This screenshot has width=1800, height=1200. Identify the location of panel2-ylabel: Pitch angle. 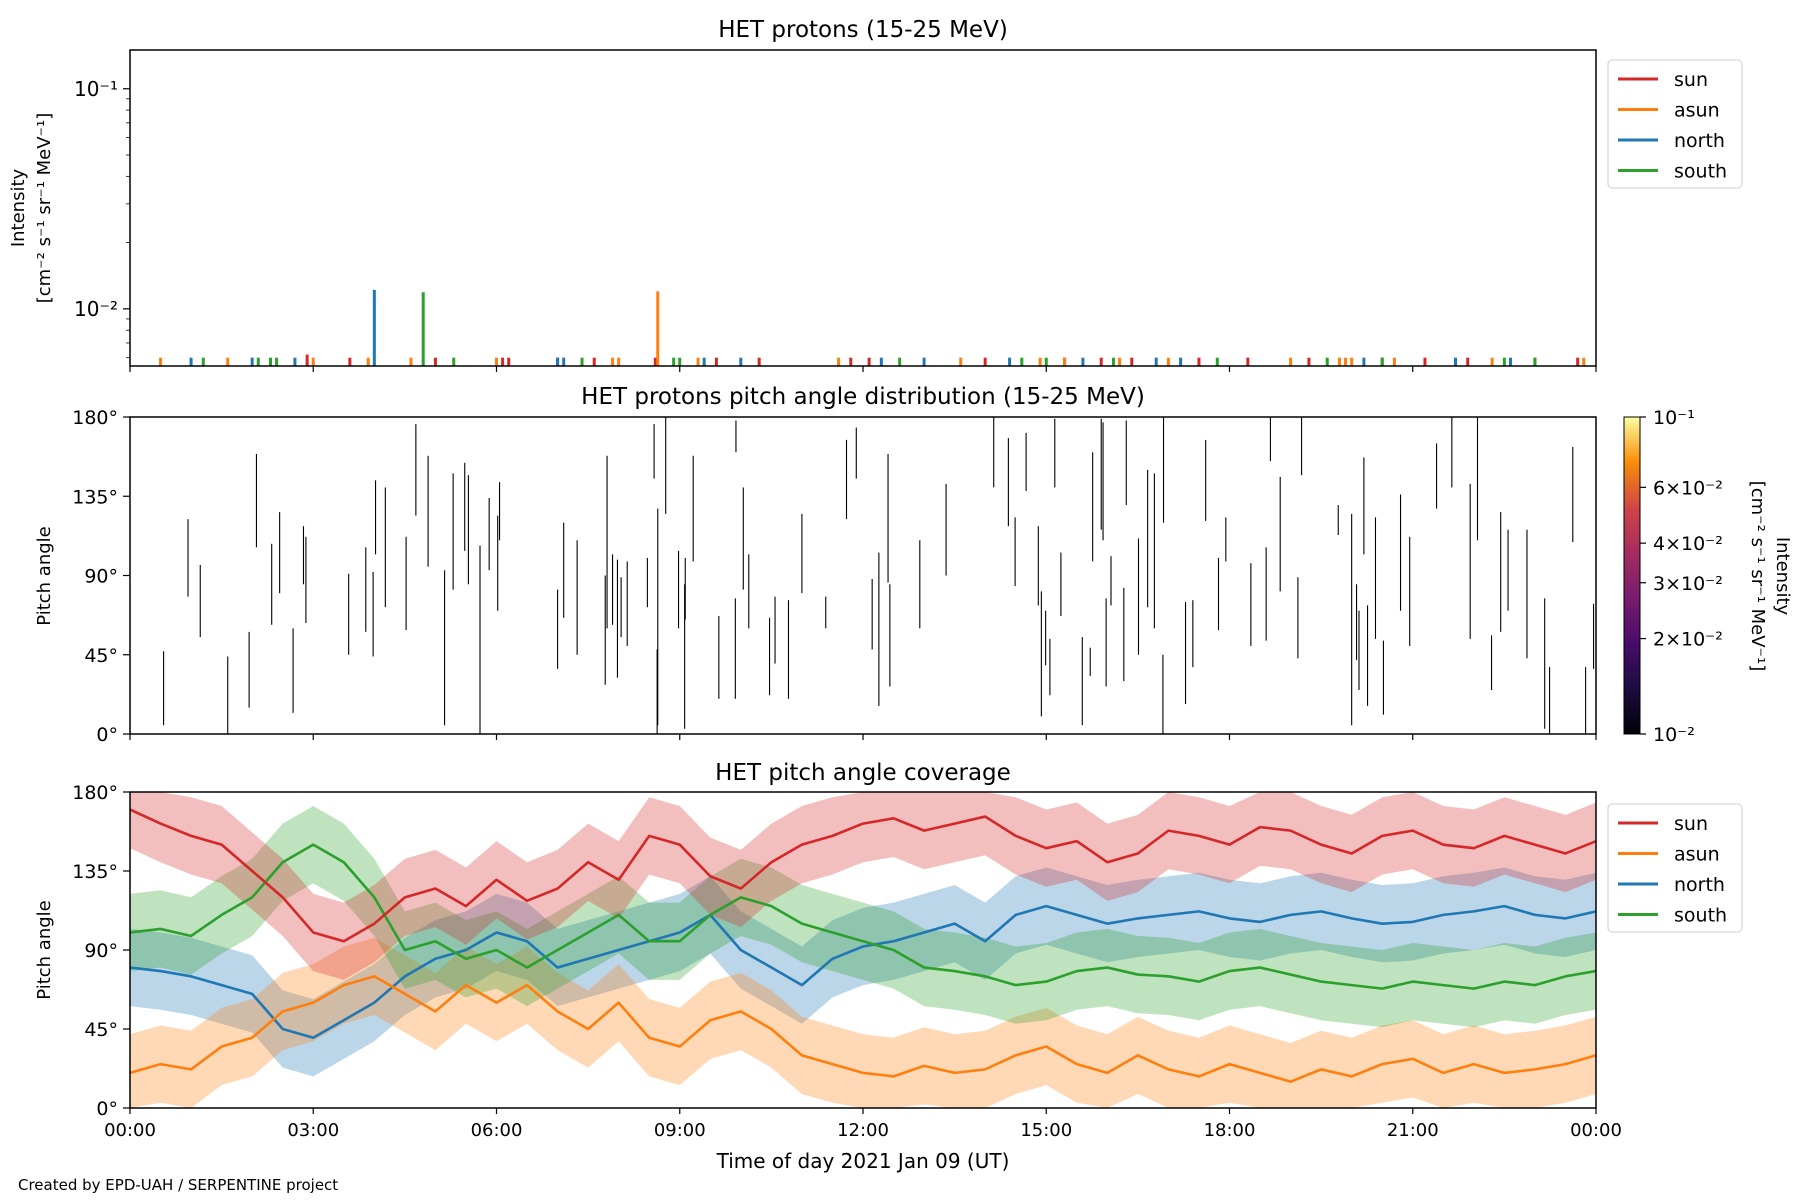
(44, 575).